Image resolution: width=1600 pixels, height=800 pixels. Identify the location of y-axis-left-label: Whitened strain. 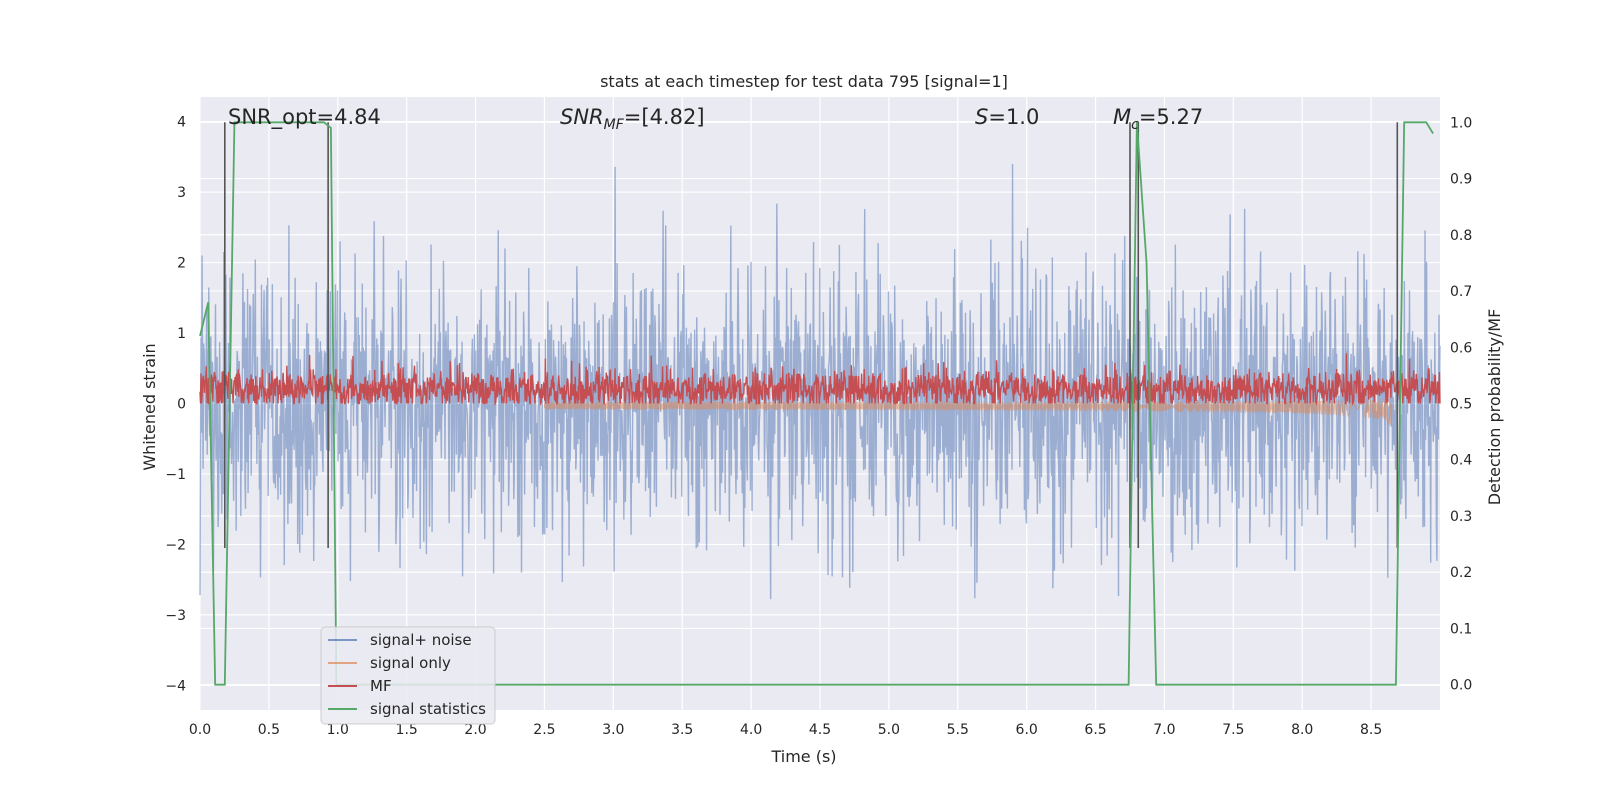
(149, 406).